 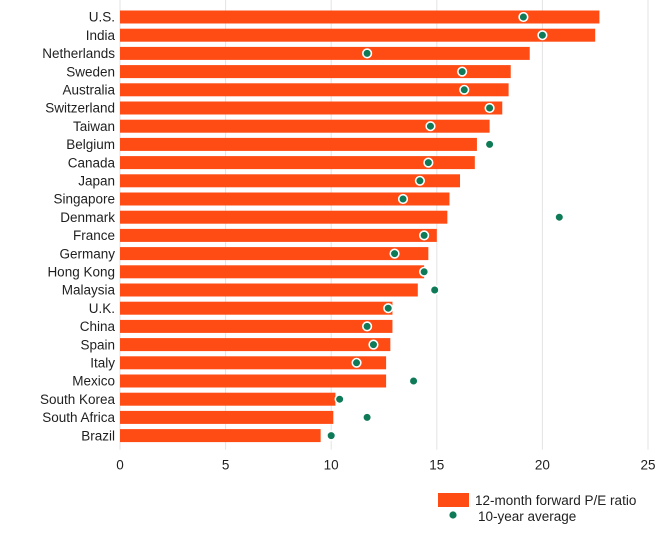 What do you see at coordinates (220, 436) in the screenshot?
I see `bar-brazil` at bounding box center [220, 436].